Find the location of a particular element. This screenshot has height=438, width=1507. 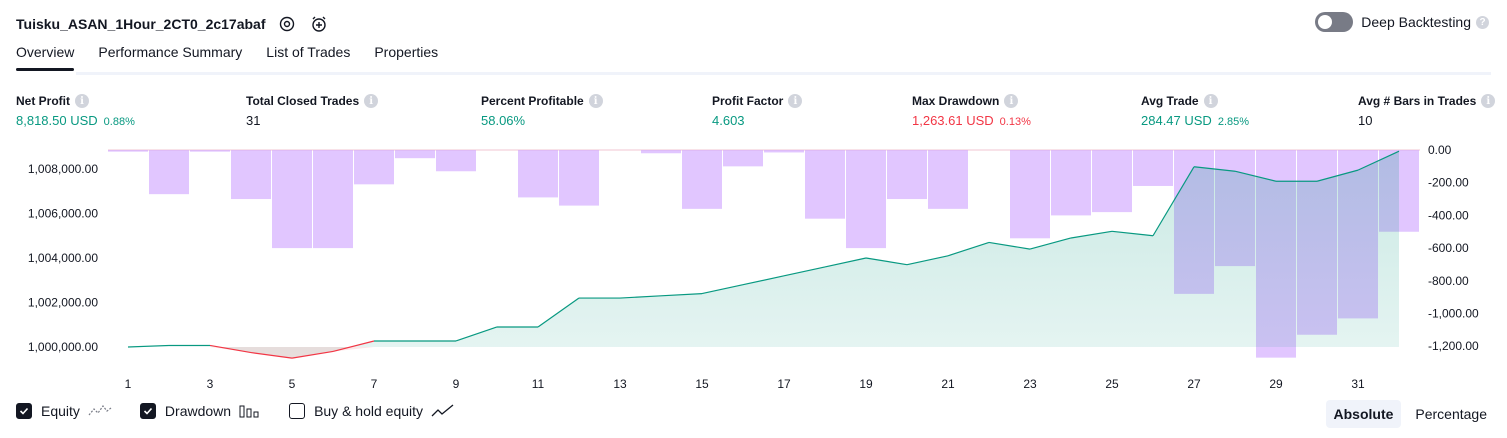

buy-hold-line-icon is located at coordinates (443, 411).